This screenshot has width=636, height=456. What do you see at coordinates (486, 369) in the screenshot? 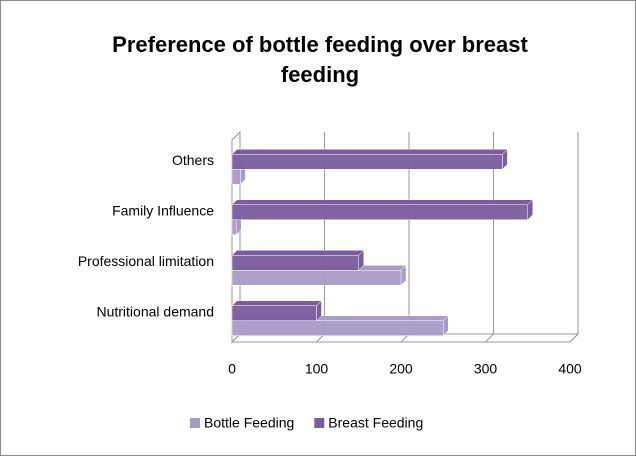
I see `x-tick-label: 300` at bounding box center [486, 369].